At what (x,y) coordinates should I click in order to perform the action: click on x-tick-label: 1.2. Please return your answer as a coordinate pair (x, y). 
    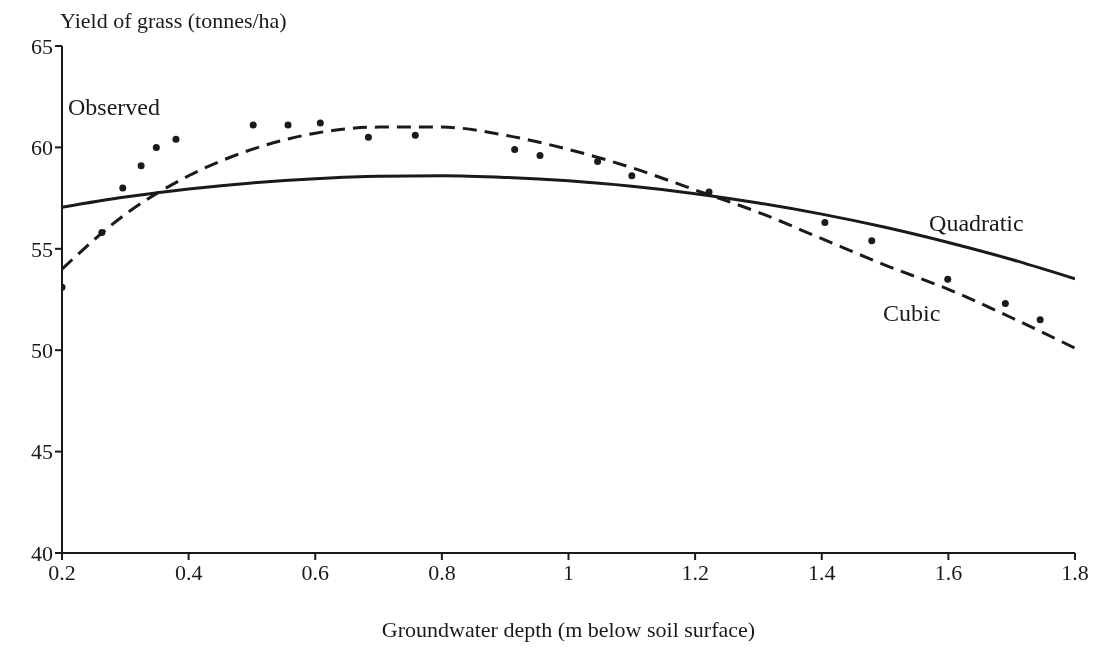
    Looking at the image, I should click on (695, 572).